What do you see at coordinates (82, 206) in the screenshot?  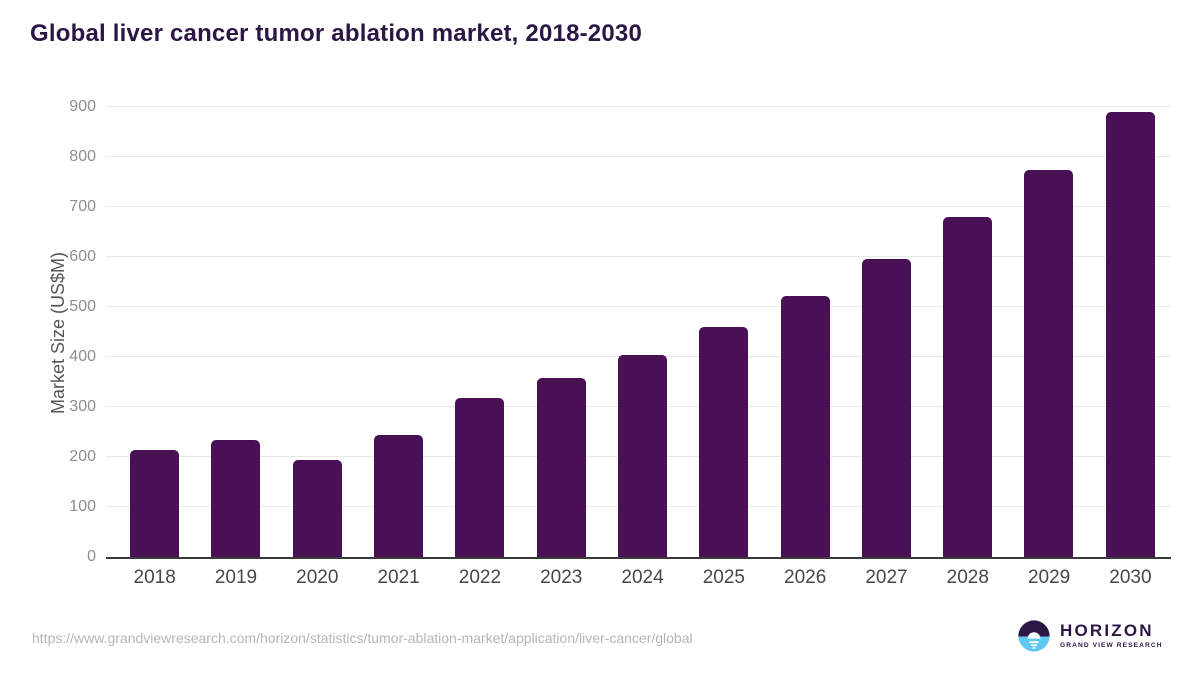 I see `y-tick-label-700: 700` at bounding box center [82, 206].